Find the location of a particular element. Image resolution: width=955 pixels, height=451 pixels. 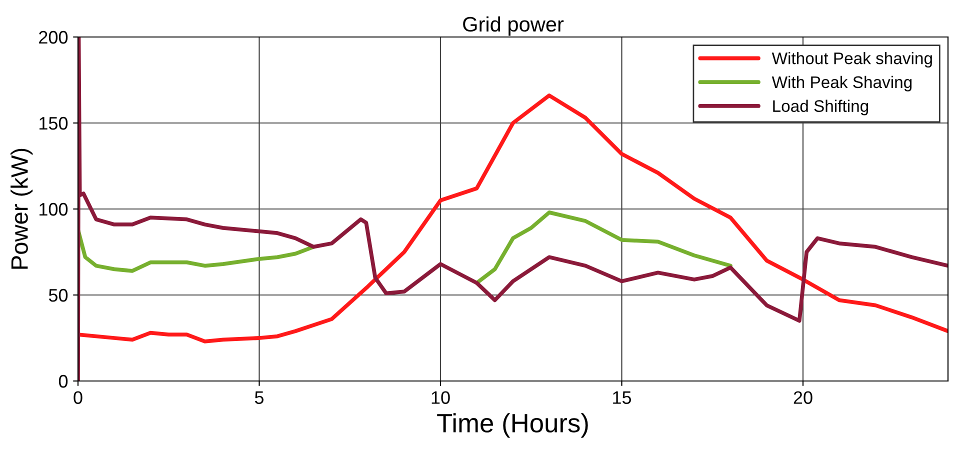

x-tick-label: 10 is located at coordinates (441, 397).